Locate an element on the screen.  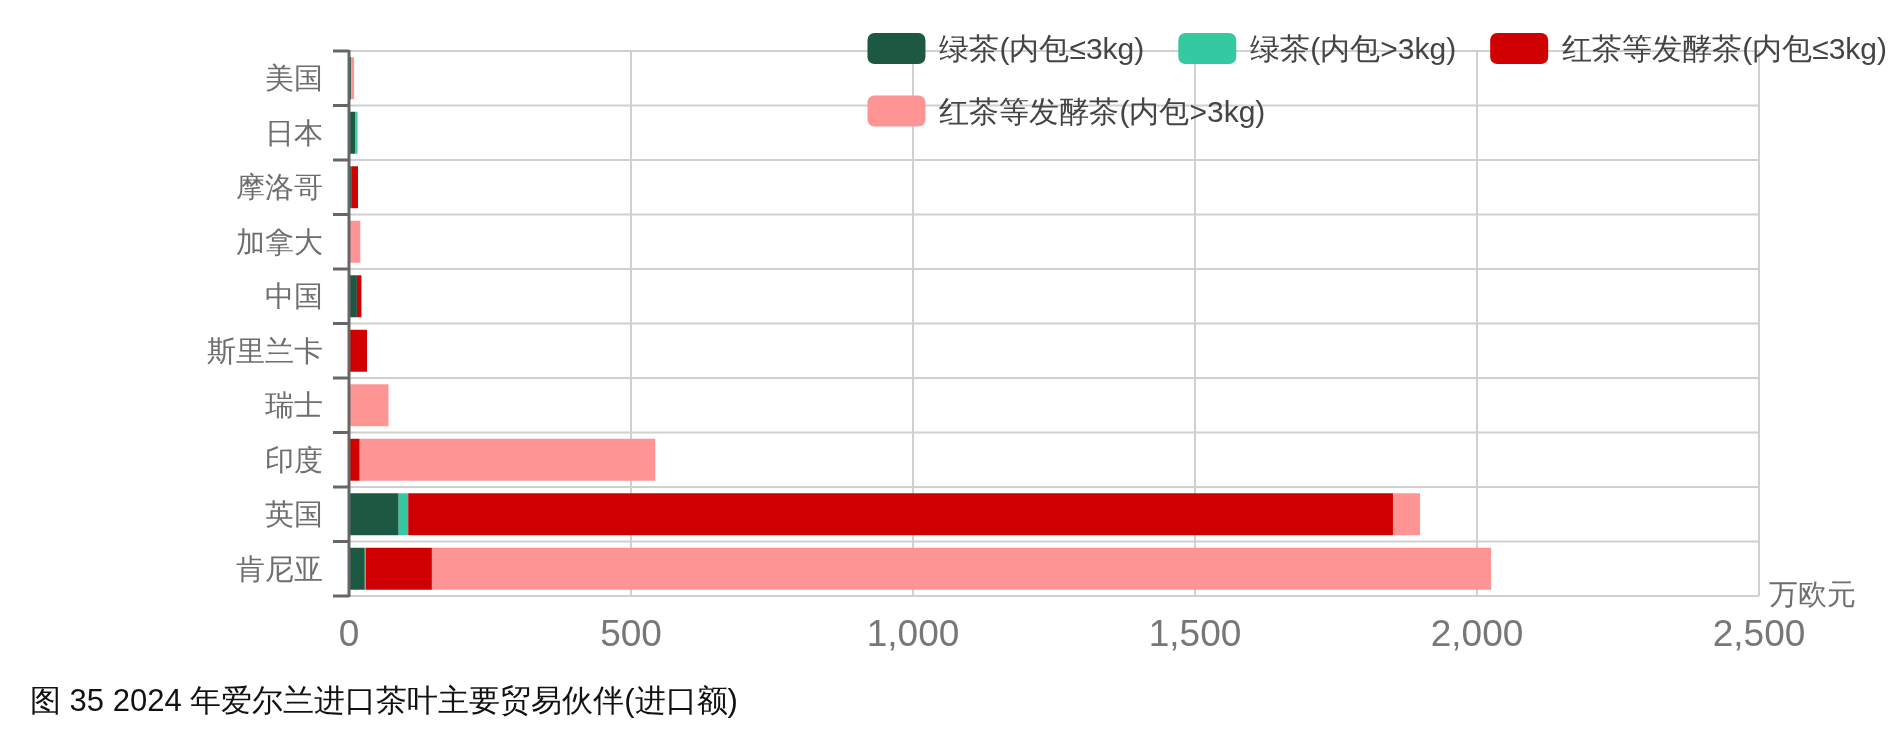
text: 图 35 2024 年爱尔兰进口茶叶主要贸易伙伴(进口额) is located at coordinates (384, 700).